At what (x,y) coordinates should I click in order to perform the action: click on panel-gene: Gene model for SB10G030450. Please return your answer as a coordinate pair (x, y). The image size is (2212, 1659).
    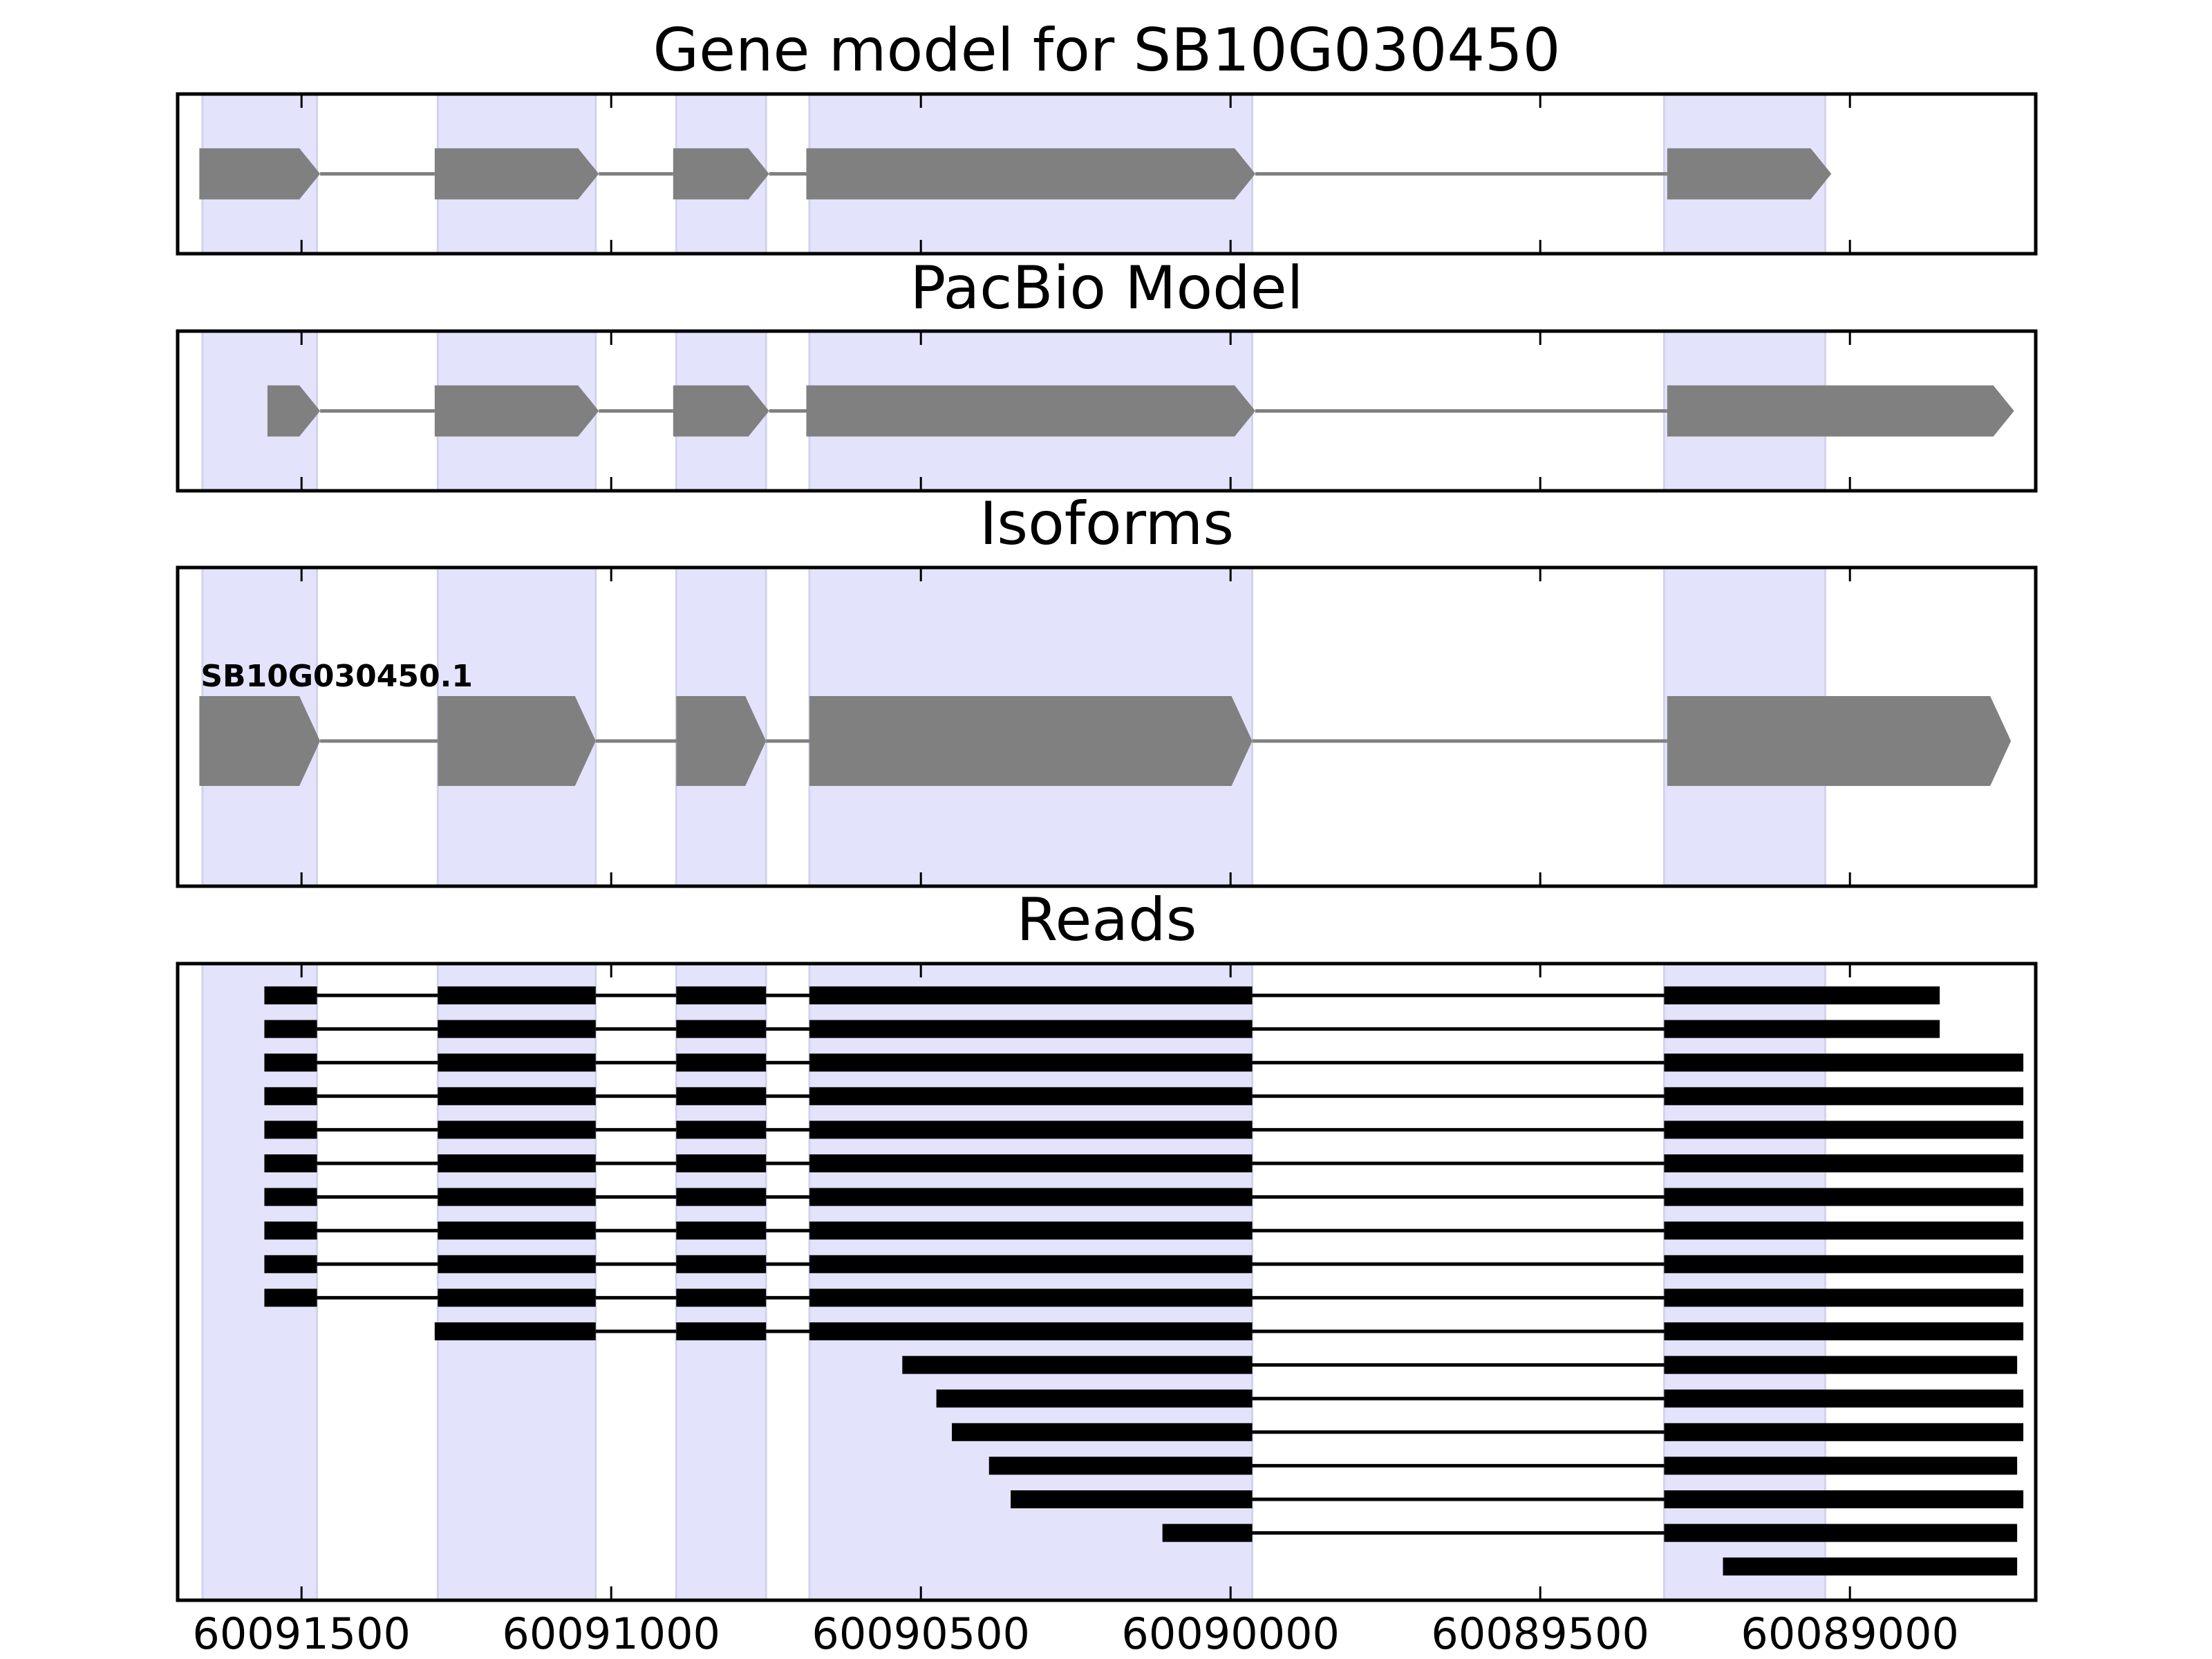
    Looking at the image, I should click on (1107, 136).